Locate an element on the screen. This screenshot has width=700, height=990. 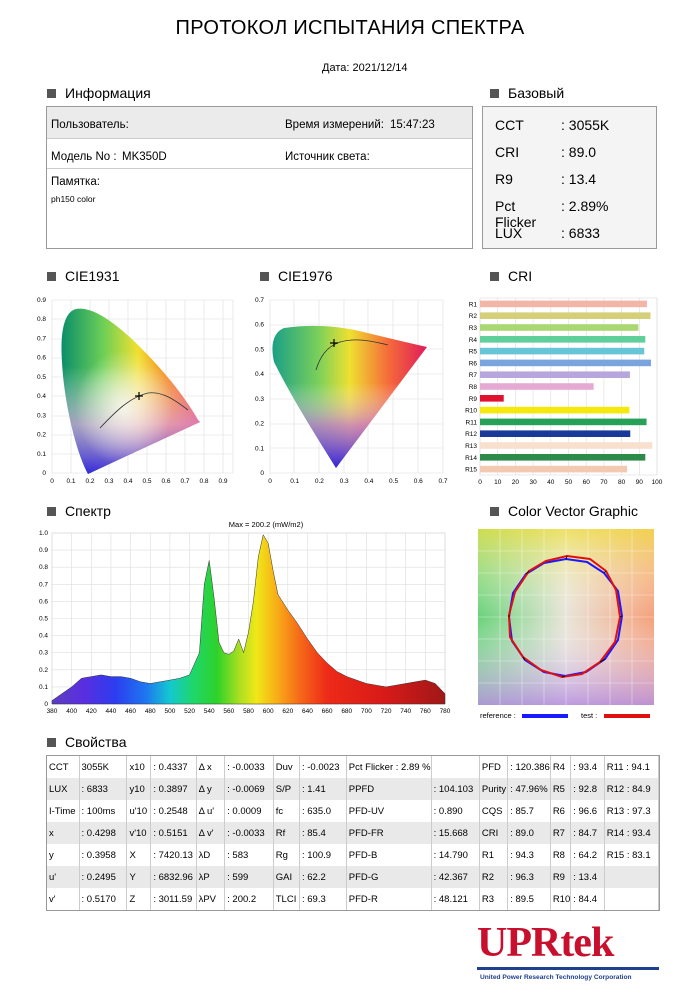
cvg-legend-test-label: test : is located at coordinates (589, 715).